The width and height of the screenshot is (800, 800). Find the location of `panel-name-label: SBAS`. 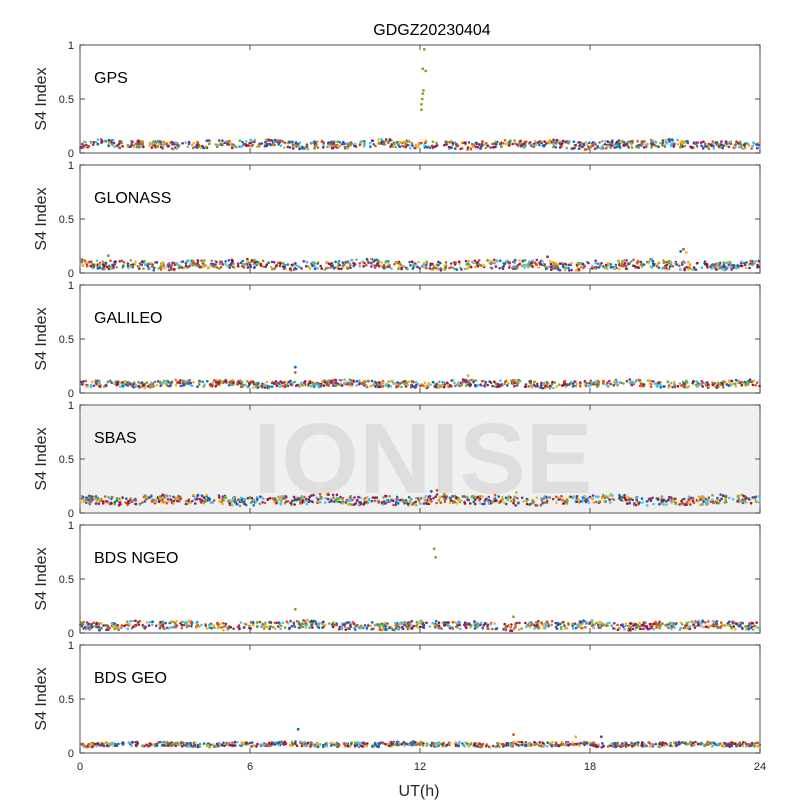

panel-name-label: SBAS is located at coordinates (115, 438).